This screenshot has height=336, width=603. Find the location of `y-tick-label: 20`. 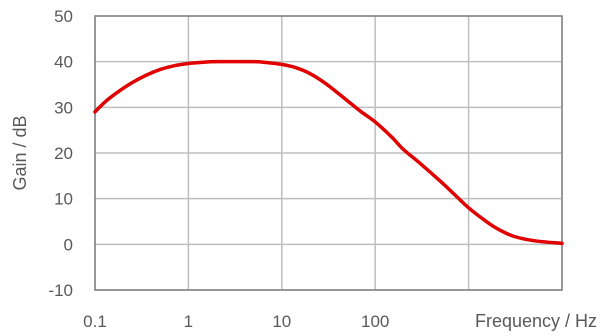

y-tick-label: 20 is located at coordinates (63, 153).